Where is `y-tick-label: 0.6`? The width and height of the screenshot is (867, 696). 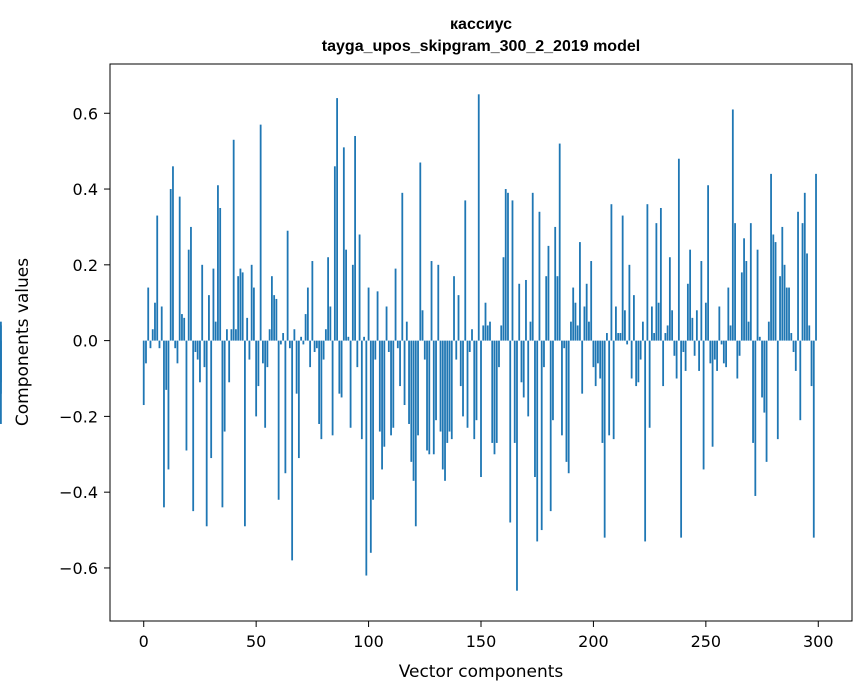
y-tick-label: 0.6 is located at coordinates (85, 113).